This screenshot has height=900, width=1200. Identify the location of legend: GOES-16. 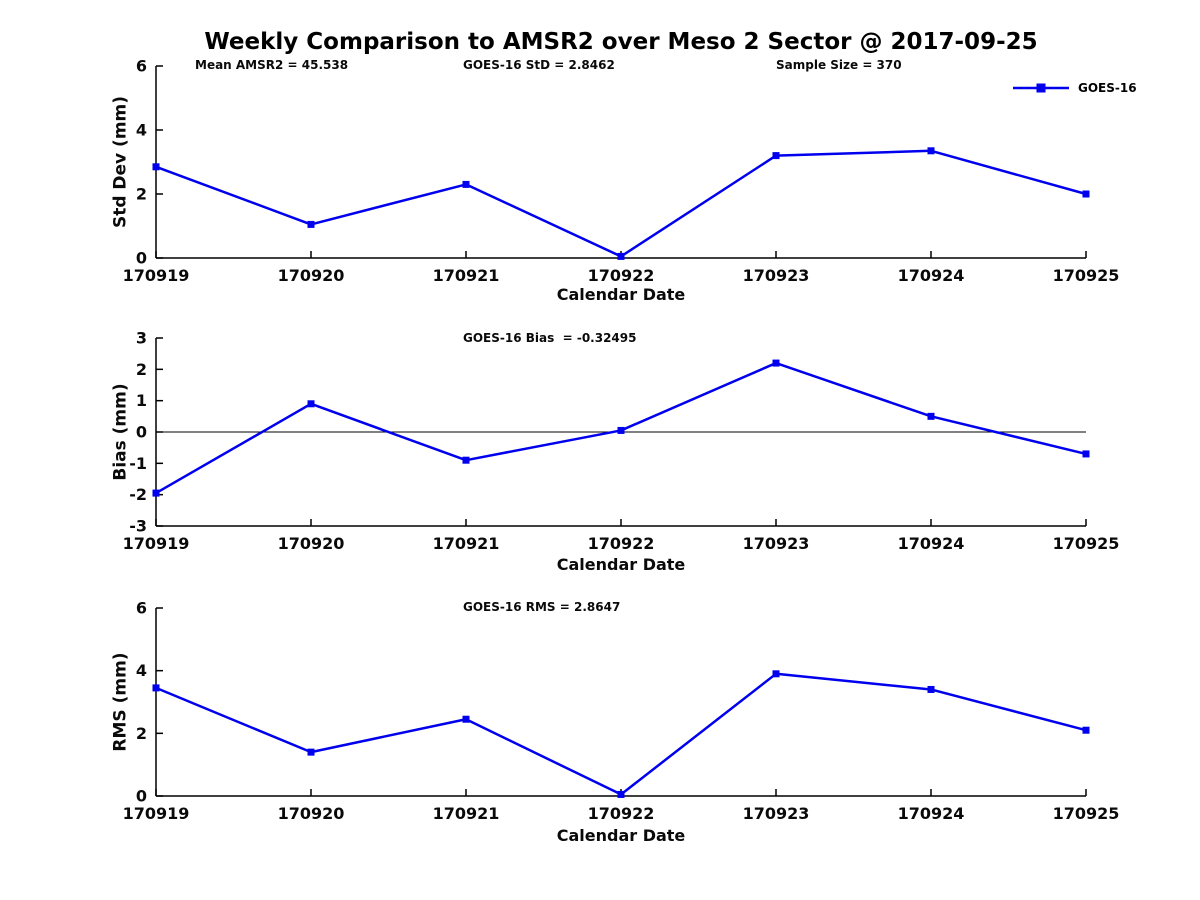
(1074, 88).